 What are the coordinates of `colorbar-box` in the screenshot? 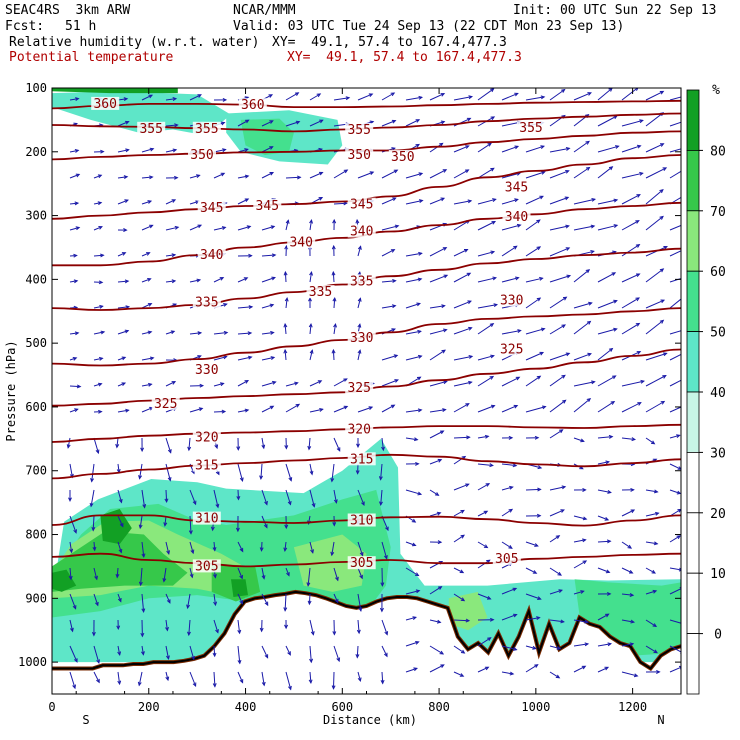 It's located at (693, 482).